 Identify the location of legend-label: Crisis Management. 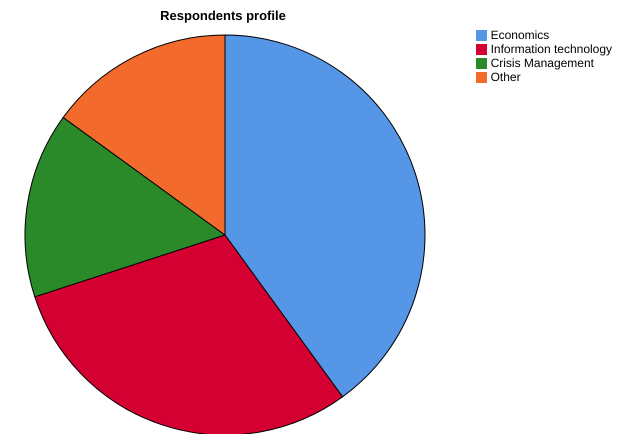
(542, 63).